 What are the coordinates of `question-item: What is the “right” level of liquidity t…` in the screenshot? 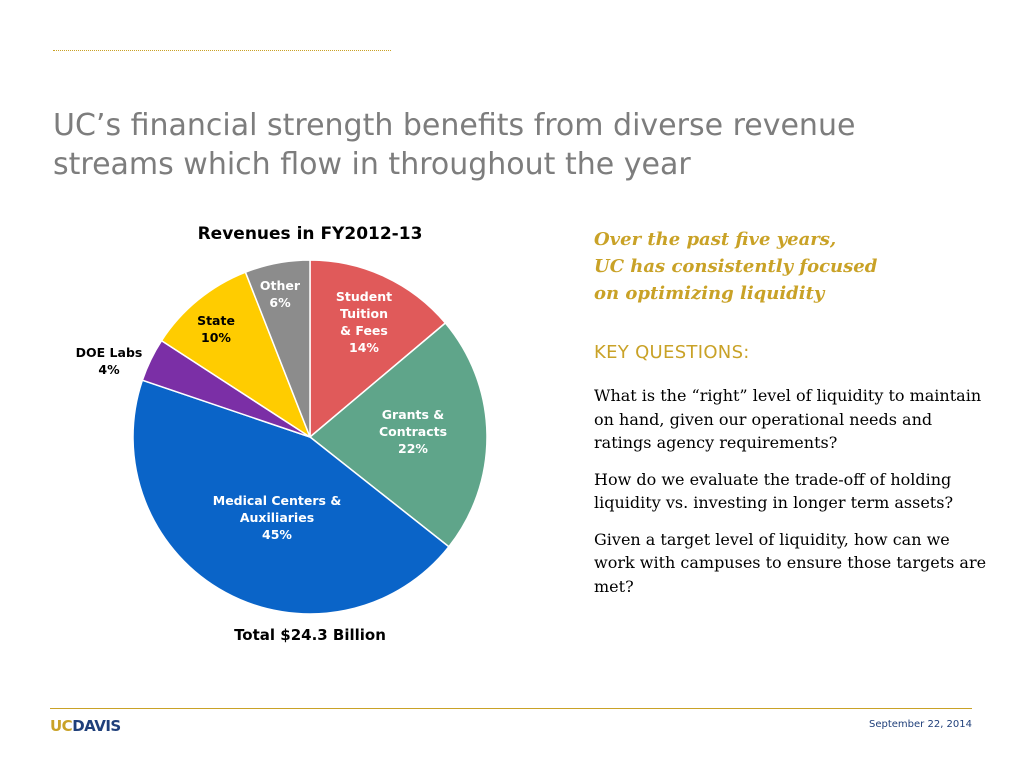 It's located at (788, 419).